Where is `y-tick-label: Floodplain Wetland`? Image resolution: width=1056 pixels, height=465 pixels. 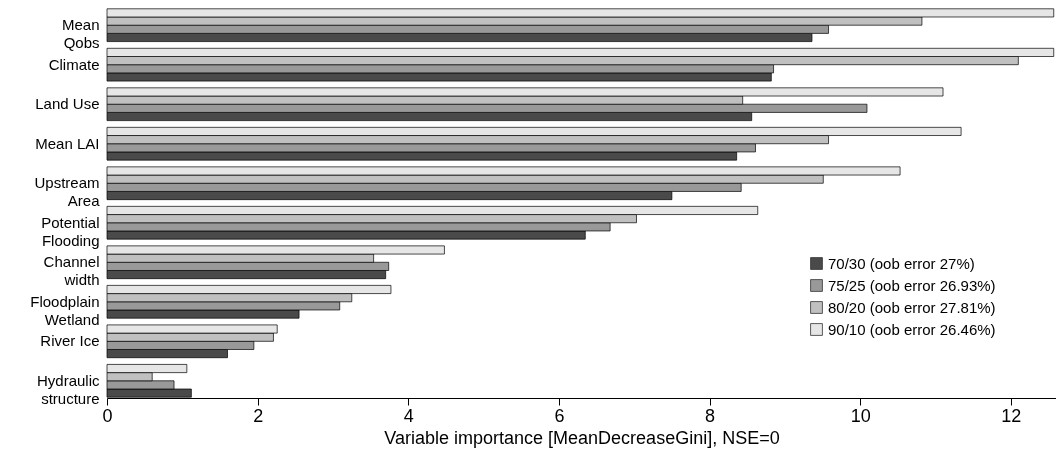 y-tick-label: Floodplain Wetland is located at coordinates (65, 310).